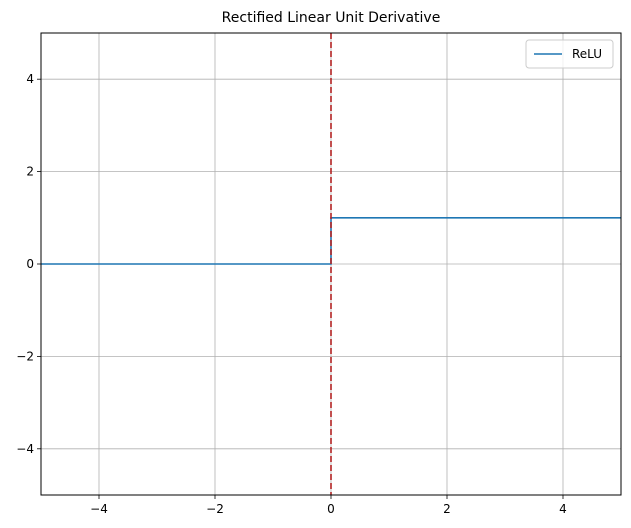 The image size is (631, 528). I want to click on chart-title: Rectified Linear Unit Derivative, so click(331, 18).